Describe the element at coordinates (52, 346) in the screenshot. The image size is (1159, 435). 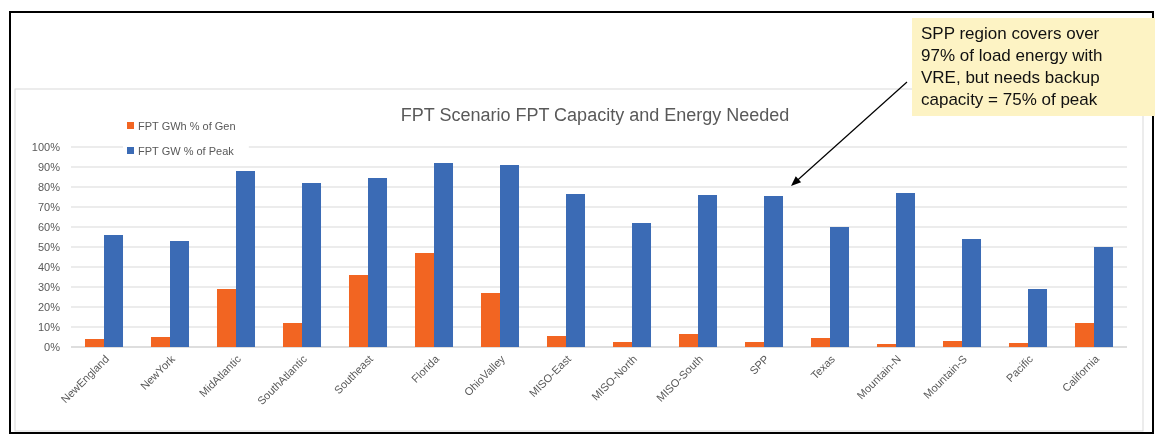
I see `y-tick-label: 0%` at that location.